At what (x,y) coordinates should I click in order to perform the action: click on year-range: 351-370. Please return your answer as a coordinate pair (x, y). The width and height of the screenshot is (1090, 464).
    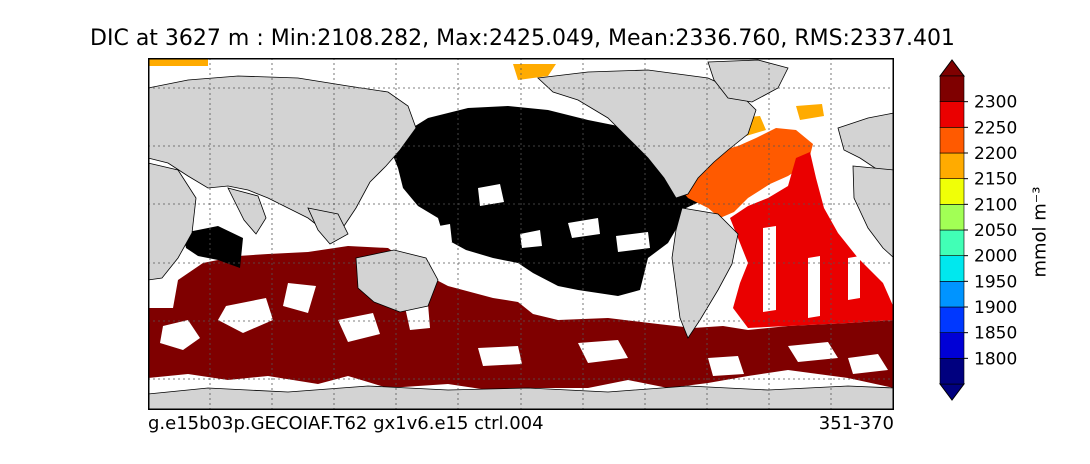
    Looking at the image, I should click on (856, 423).